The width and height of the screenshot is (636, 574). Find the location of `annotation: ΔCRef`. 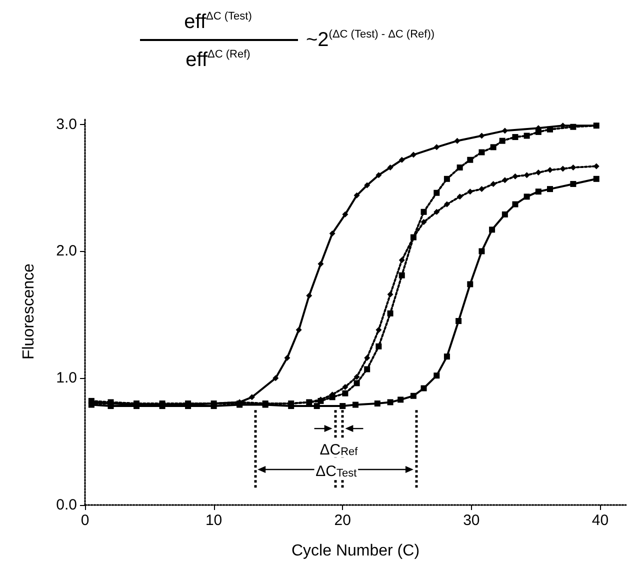

annotation: ΔCRef is located at coordinates (339, 449).